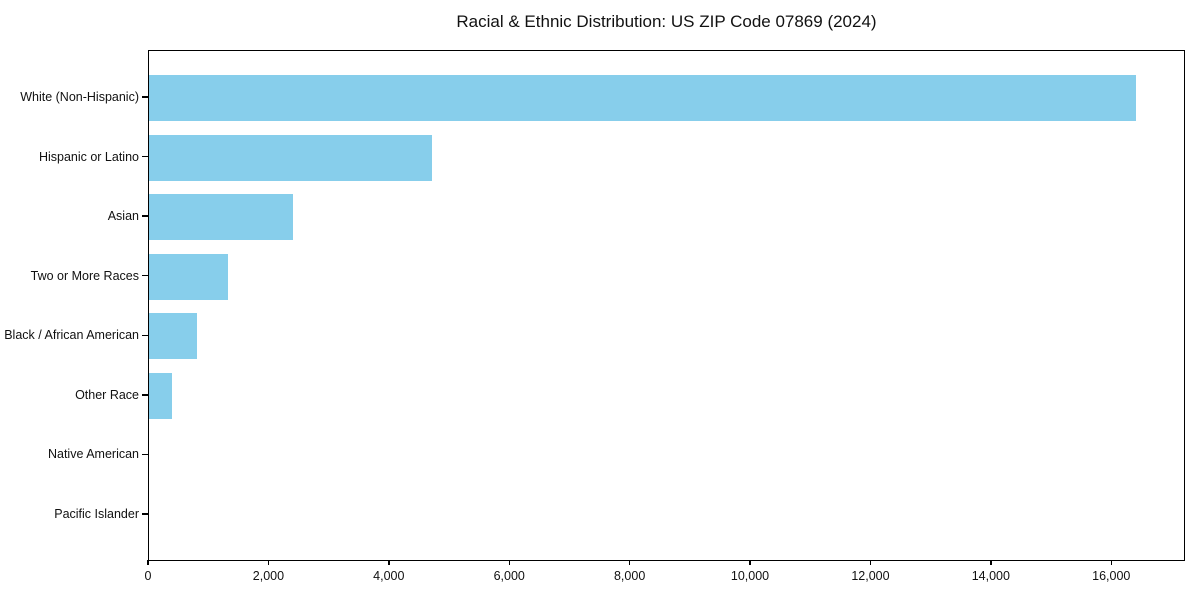 This screenshot has height=600, width=1200. I want to click on x-tick-label: 8,000, so click(629, 576).